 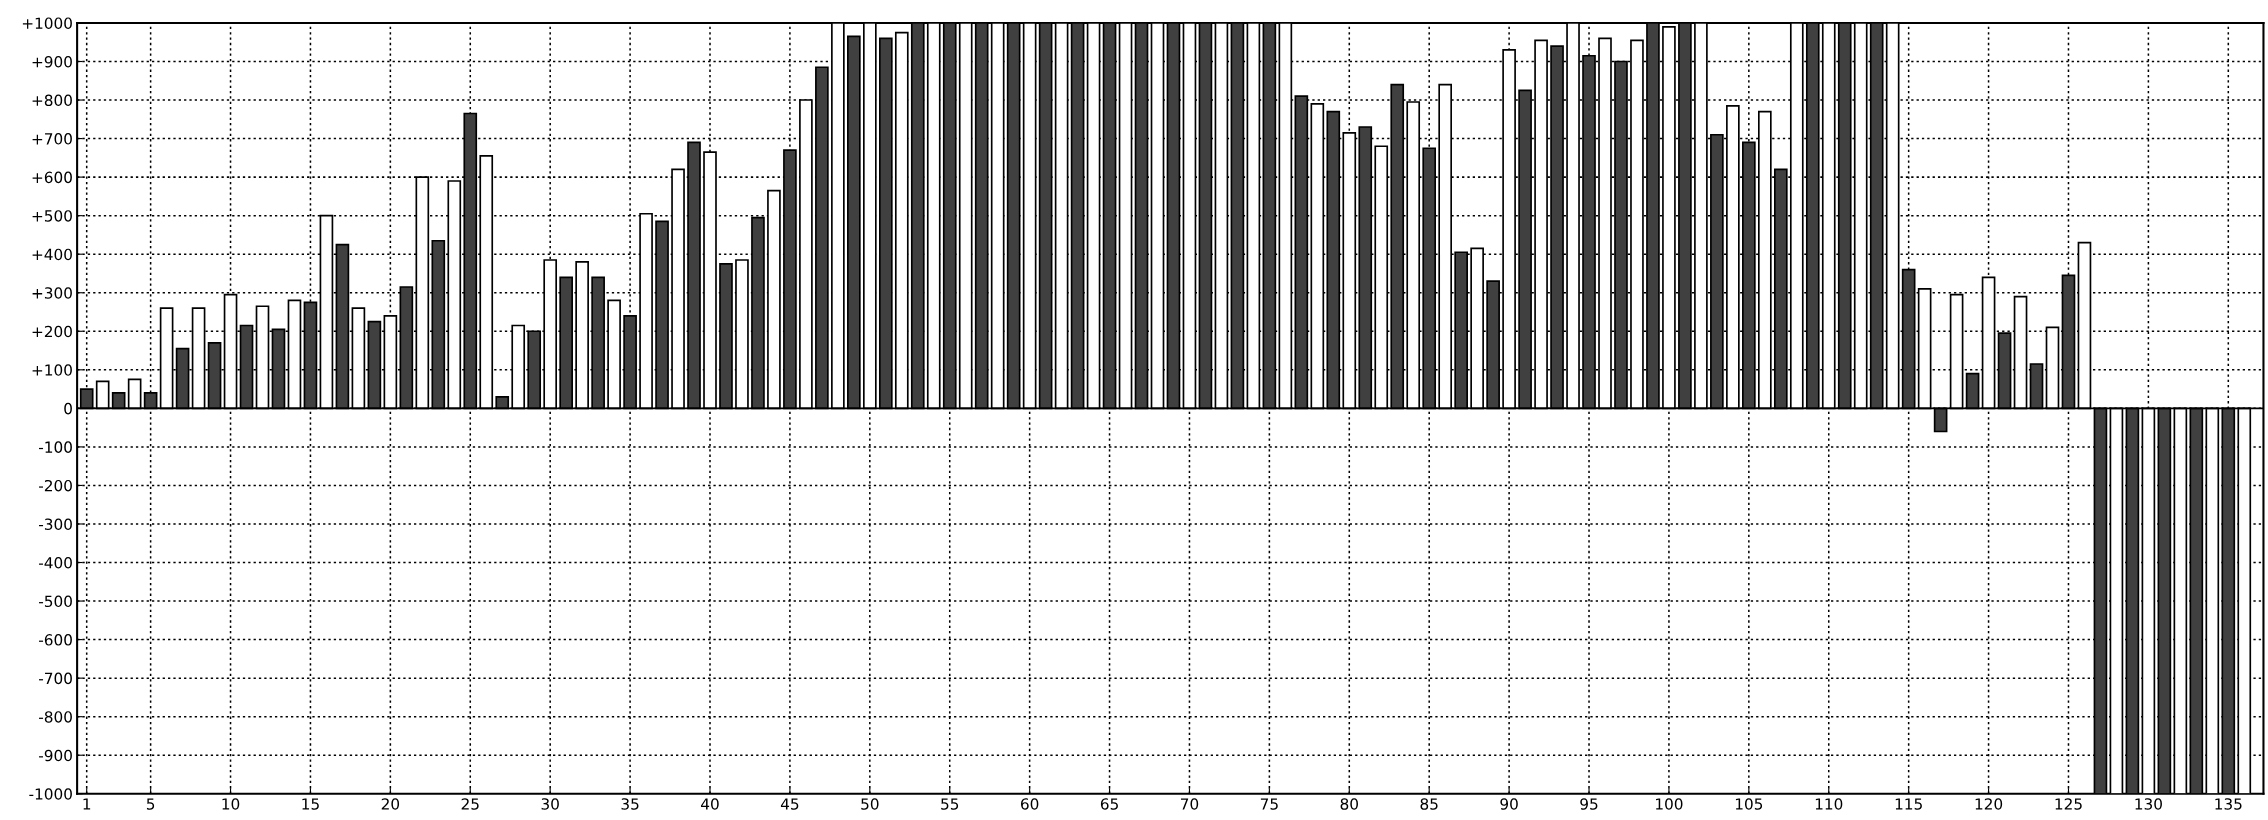 What do you see at coordinates (52, 100) in the screenshot?
I see `y-tick-label: +800` at bounding box center [52, 100].